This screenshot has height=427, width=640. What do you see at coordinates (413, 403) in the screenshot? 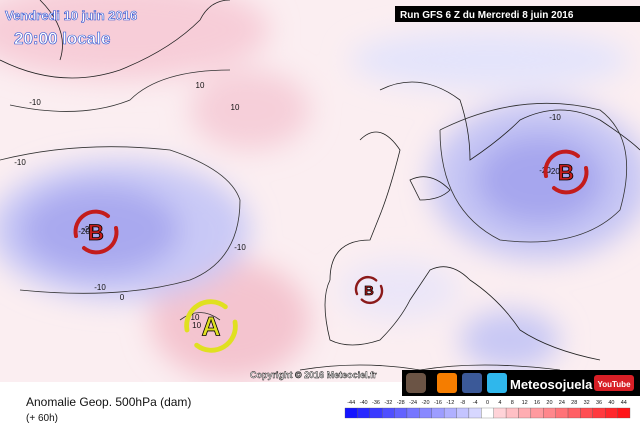
I see `scale-label: -24` at bounding box center [413, 403].